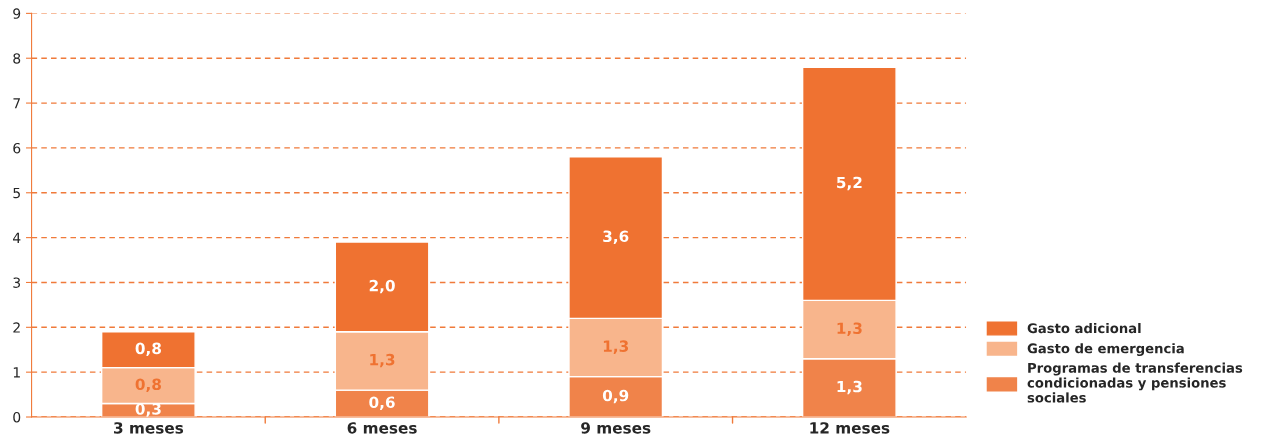  I want to click on y-tick-label: 0, so click(17, 417).